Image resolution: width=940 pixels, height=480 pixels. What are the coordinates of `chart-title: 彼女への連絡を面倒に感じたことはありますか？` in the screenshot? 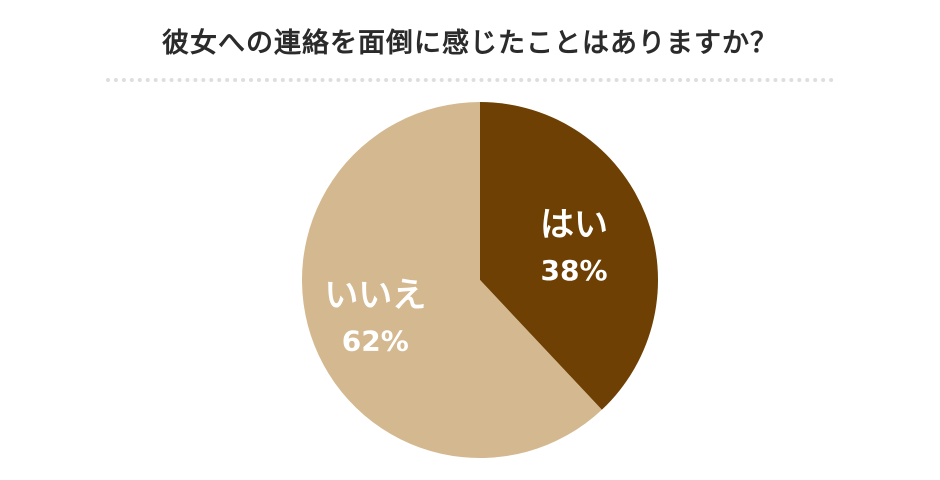 It's located at (470, 43).